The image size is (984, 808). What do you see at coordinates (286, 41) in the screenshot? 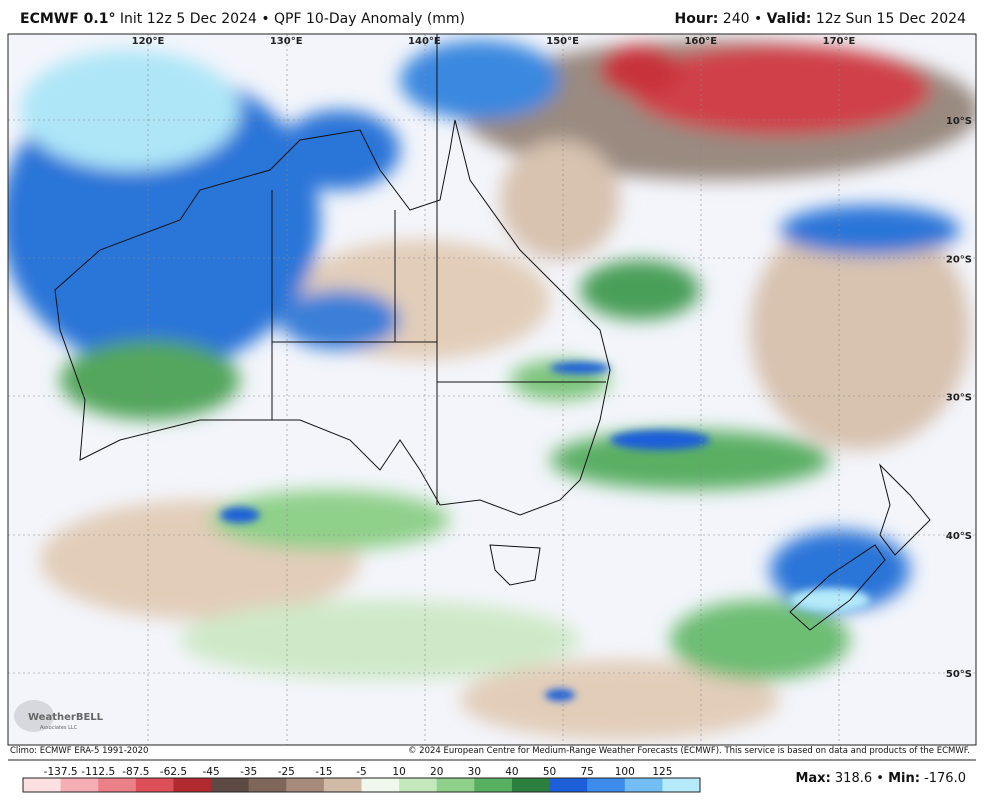
I see `longitude-label: 130°E` at bounding box center [286, 41].